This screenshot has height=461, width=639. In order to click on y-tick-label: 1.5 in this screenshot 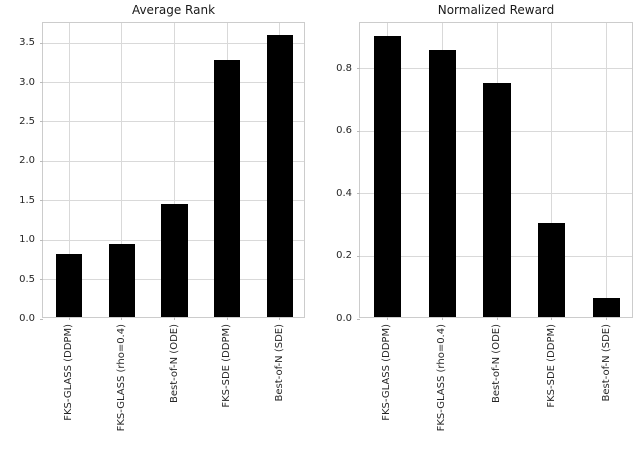, I will do `click(27, 200)`.